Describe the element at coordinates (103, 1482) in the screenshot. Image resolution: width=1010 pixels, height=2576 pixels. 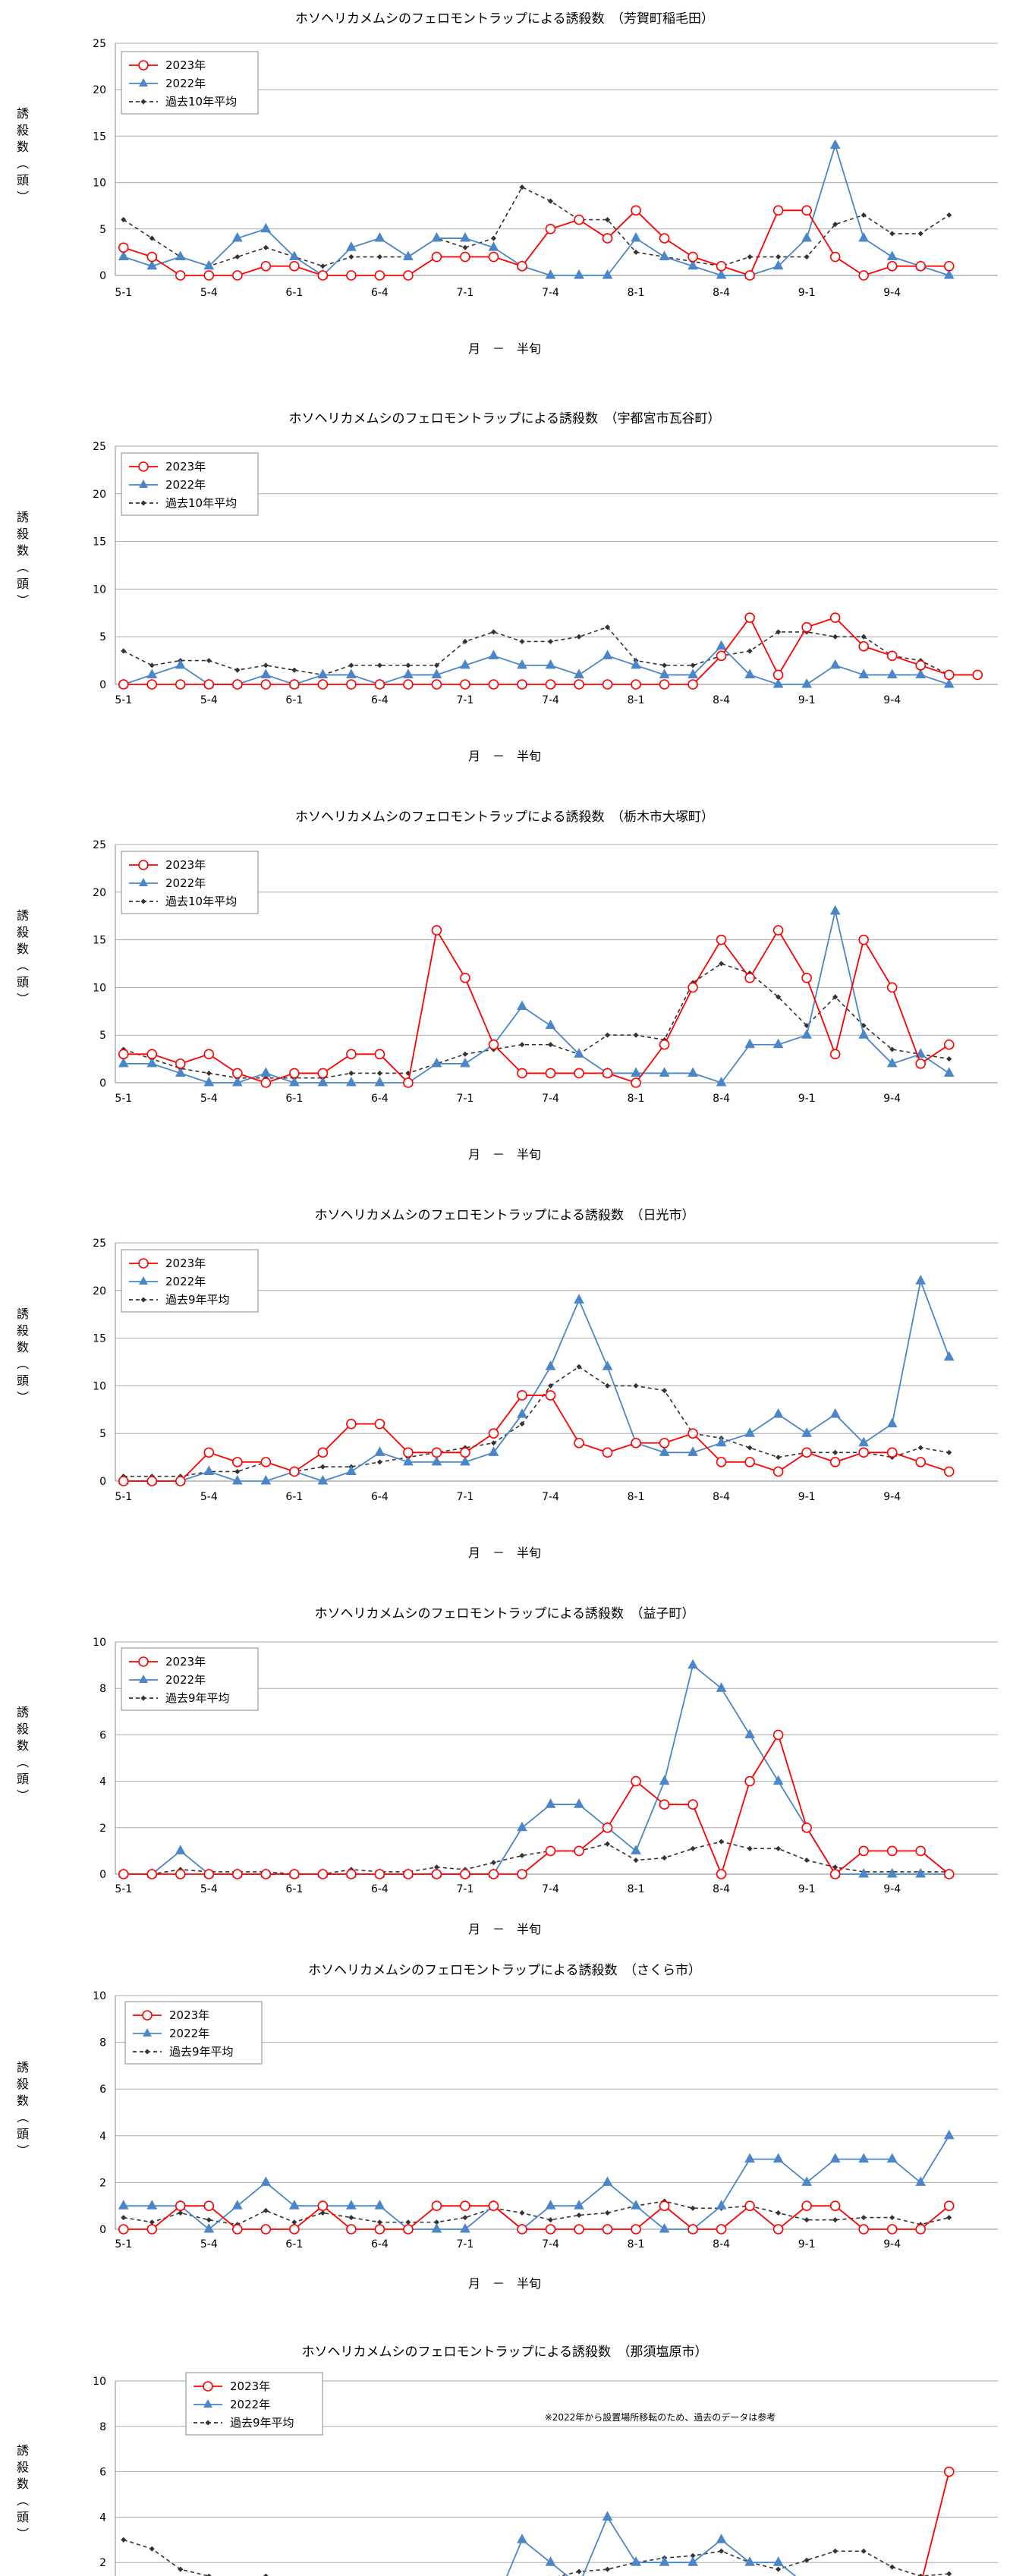
I see `y-tick-label: 0` at that location.